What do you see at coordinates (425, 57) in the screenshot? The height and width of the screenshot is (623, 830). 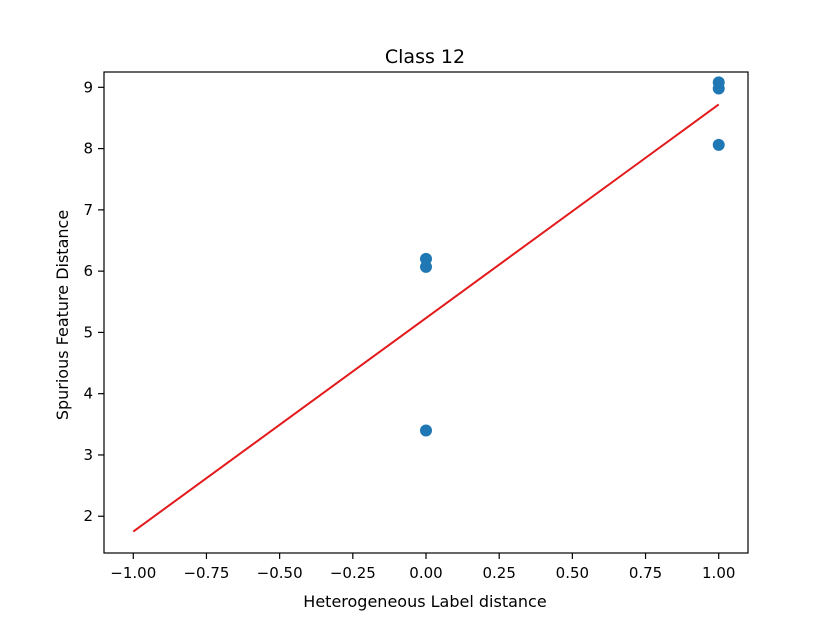 I see `chart-title: Class 12` at bounding box center [425, 57].